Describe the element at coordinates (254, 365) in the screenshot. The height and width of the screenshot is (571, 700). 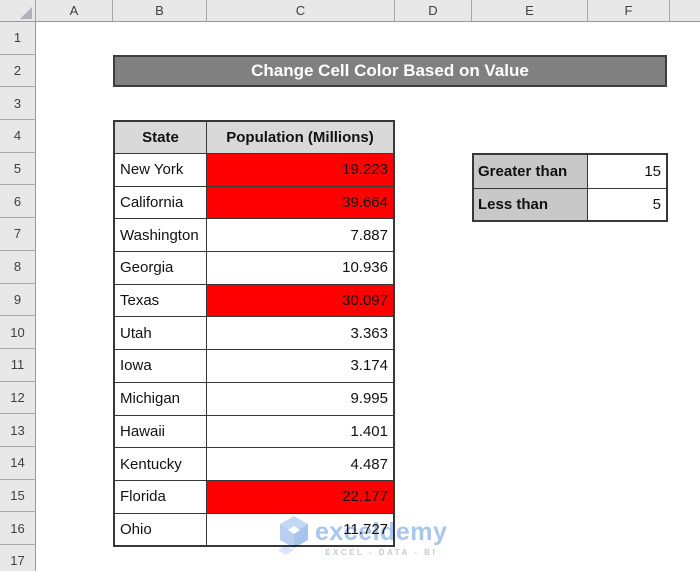
I see `table-row: Iowa 3.174` at that location.